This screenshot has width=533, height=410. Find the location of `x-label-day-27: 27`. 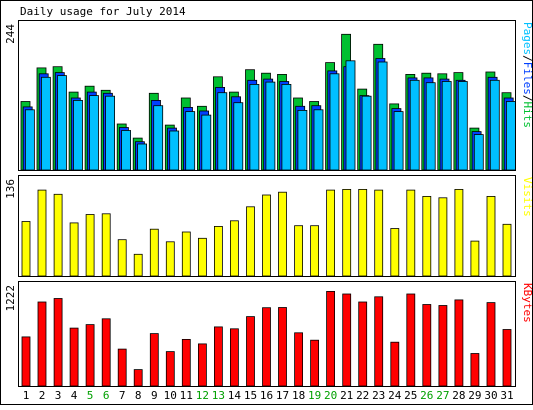

x-label-day-27: 27 is located at coordinates (442, 395).